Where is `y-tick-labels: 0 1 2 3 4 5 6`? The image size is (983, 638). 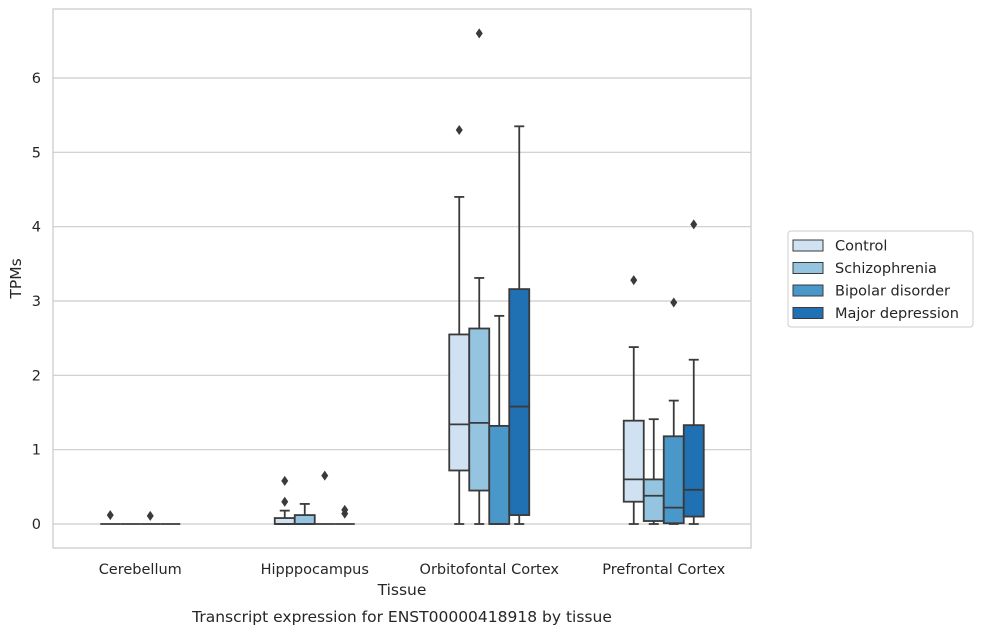 y-tick-labels: 0 1 2 3 4 5 6 is located at coordinates (36, 302).